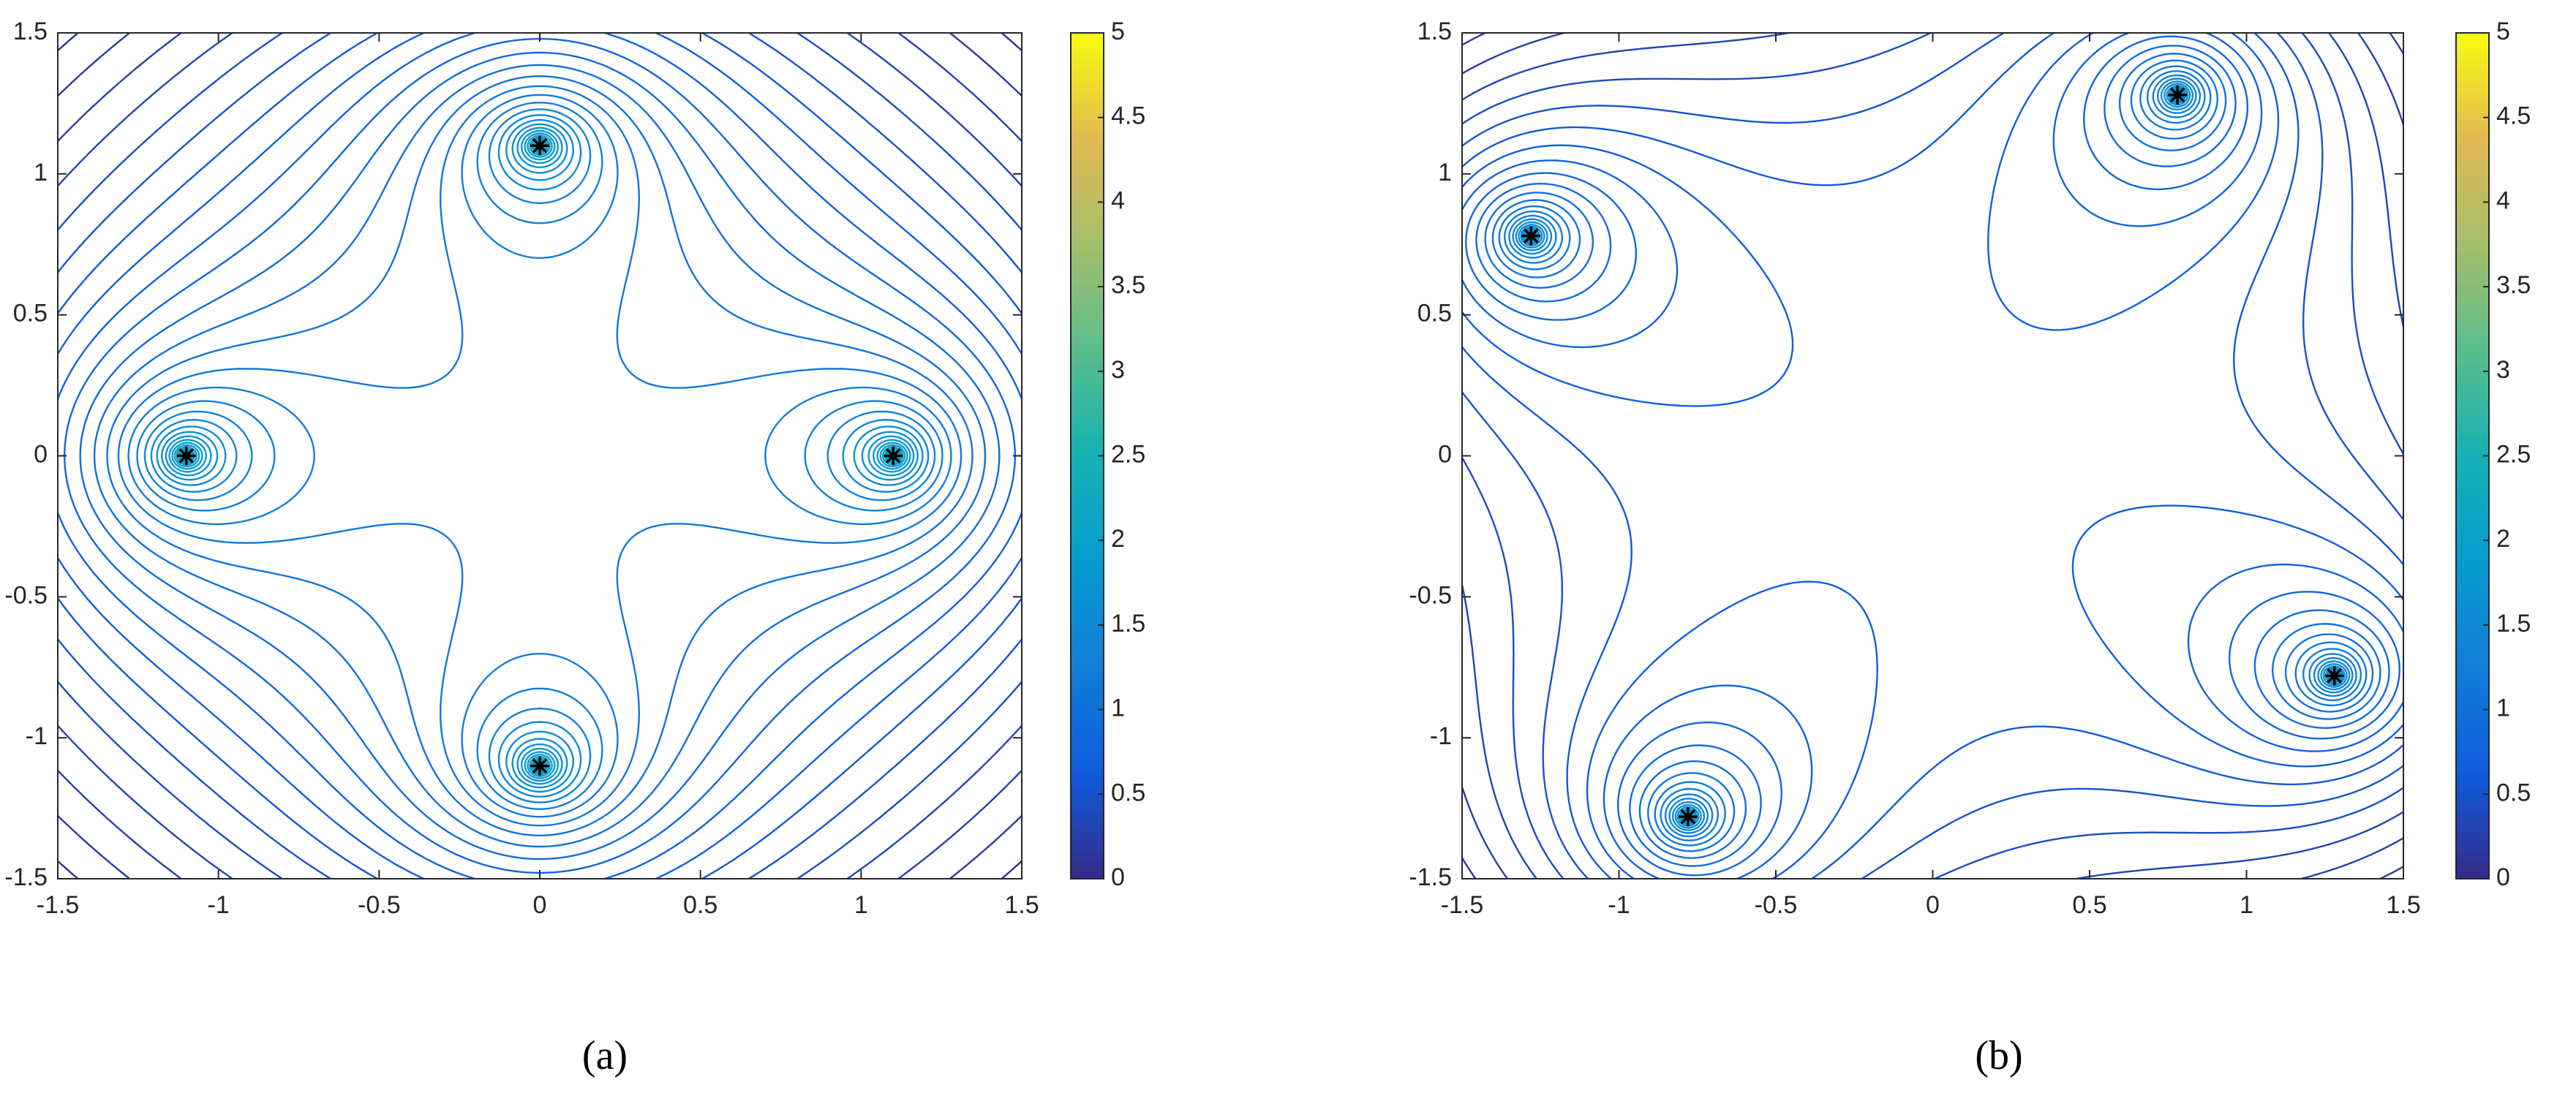 Image resolution: width=2576 pixels, height=1101 pixels. I want to click on x-tick-label: 0.5, so click(2089, 905).